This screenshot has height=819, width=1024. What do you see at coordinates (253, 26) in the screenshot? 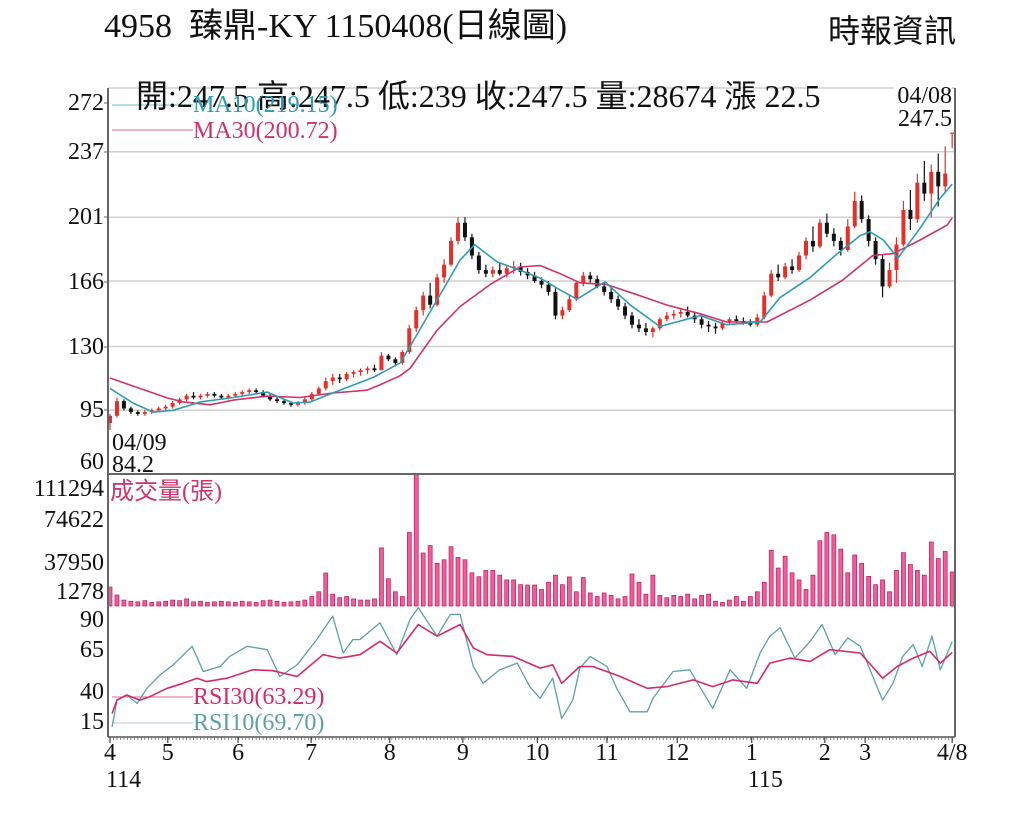
I see `stock-name: 臻鼎-KY` at bounding box center [253, 26].